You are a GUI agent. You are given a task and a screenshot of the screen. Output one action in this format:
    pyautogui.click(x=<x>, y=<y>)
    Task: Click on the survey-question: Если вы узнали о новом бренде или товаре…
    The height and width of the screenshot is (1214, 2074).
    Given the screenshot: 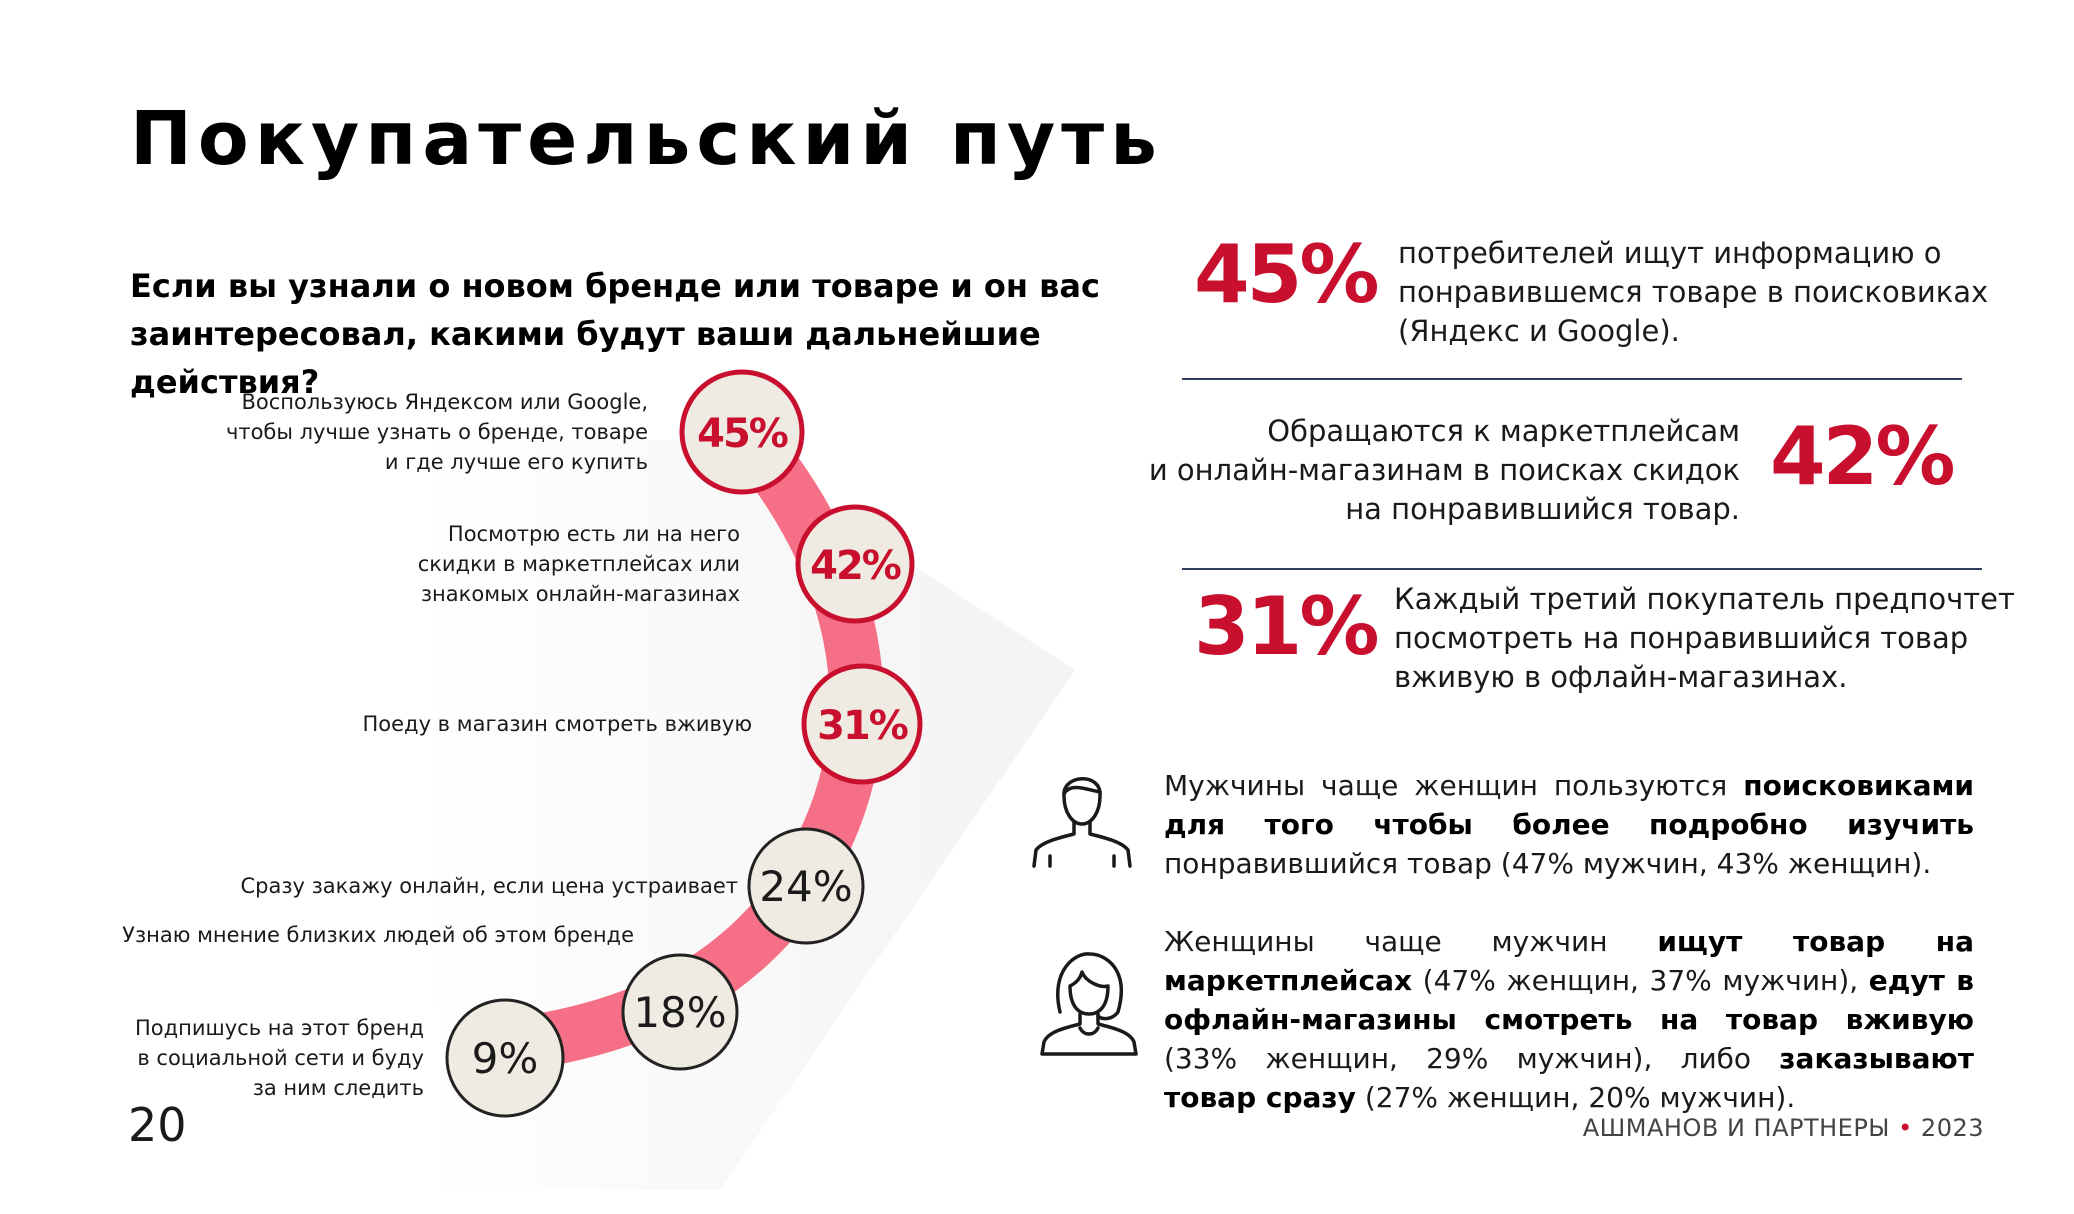 What is the action you would take?
    pyautogui.click(x=645, y=334)
    